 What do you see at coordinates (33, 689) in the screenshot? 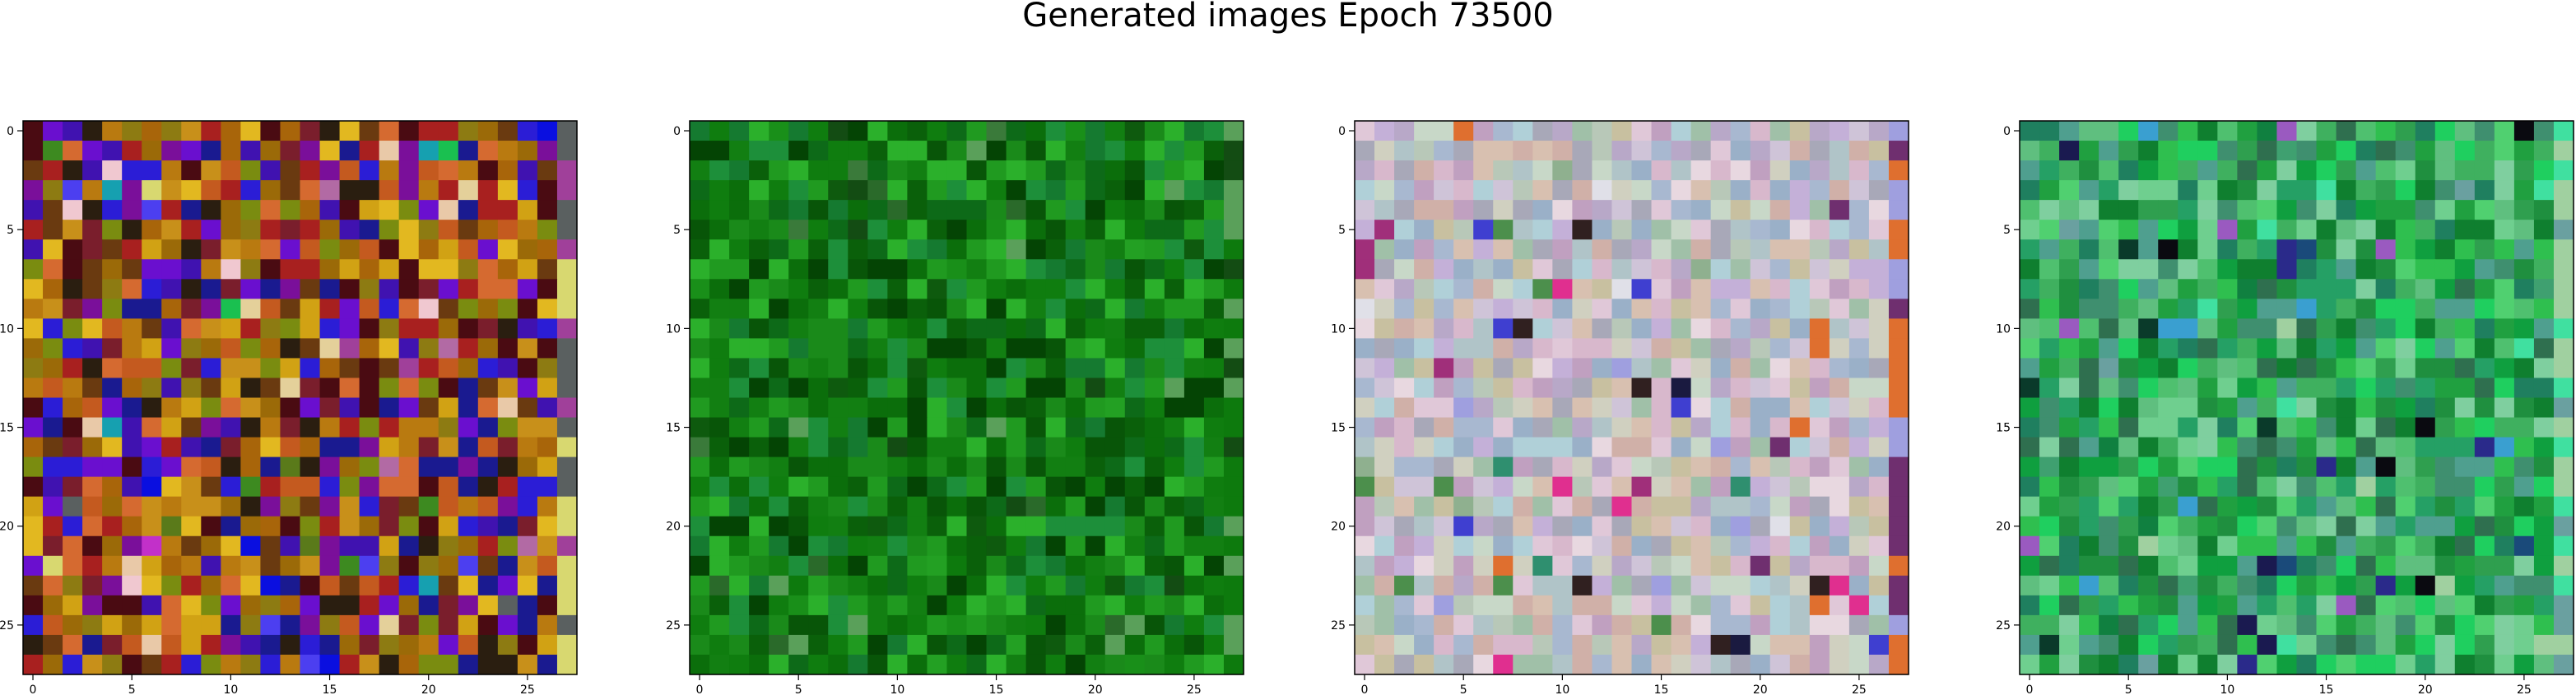
I see `x-tick-label: 0` at bounding box center [33, 689].